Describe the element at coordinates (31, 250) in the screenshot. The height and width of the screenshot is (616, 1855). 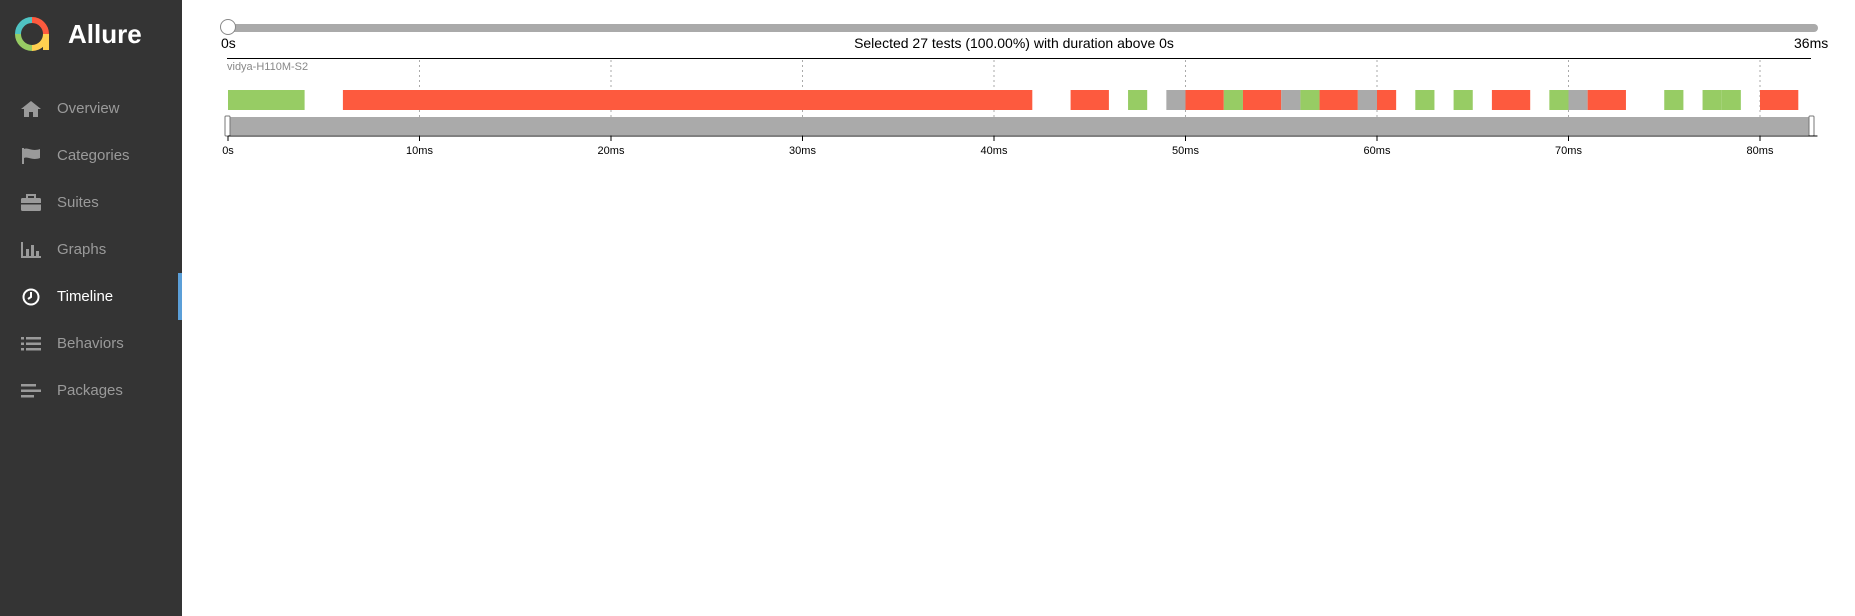
I see `bar-chart-icon` at that location.